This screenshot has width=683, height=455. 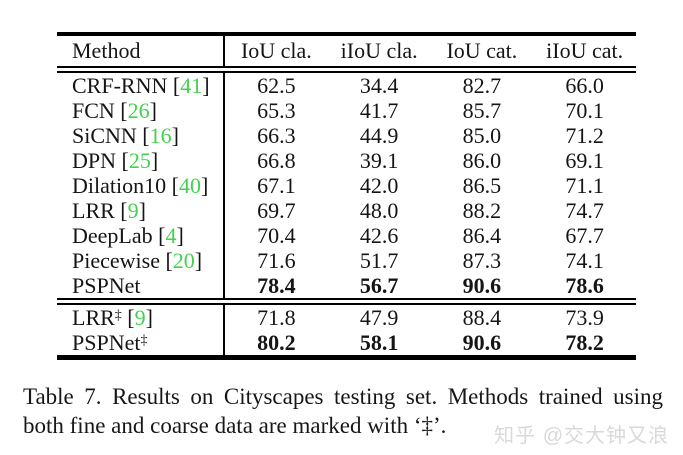 What do you see at coordinates (141, 135) in the screenshot?
I see `method-cell: SiCNN [16]` at bounding box center [141, 135].